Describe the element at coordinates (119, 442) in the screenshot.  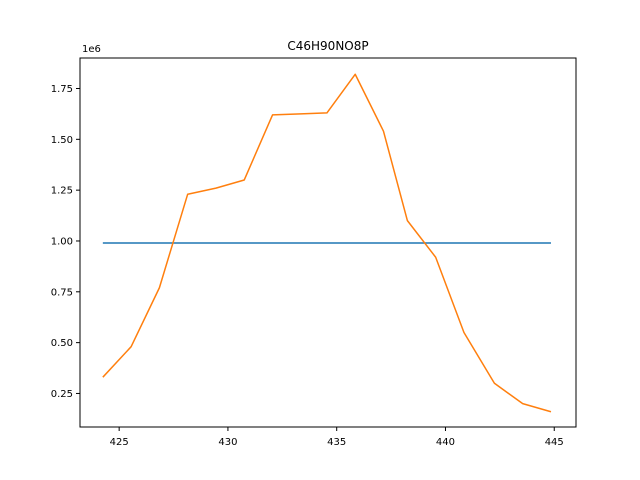
I see `x-tick-label: 425` at that location.